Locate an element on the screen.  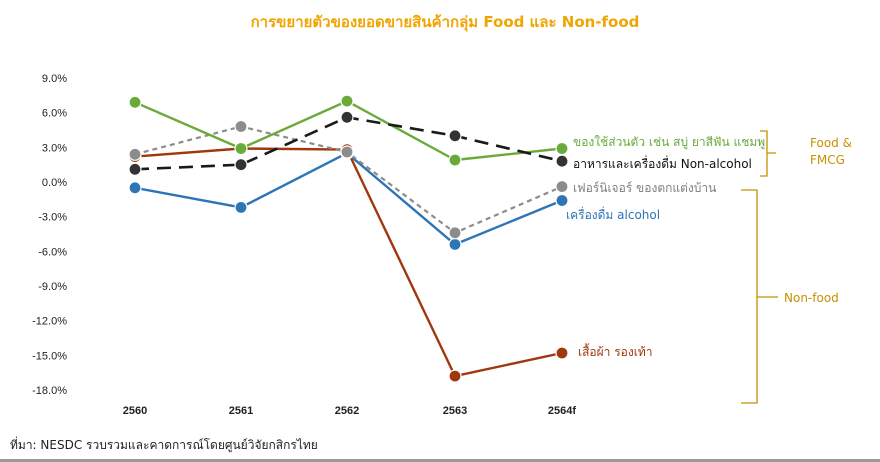
x-tick-label: 2564f is located at coordinates (562, 411).